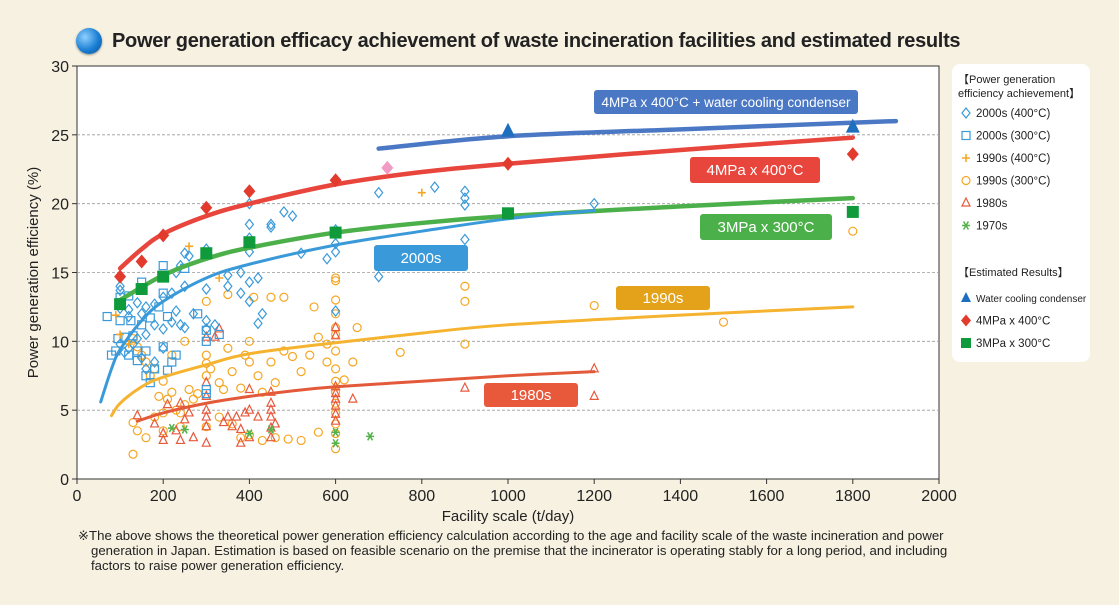 The image size is (1119, 605). I want to click on label-text: 4MPa x 400°C, so click(755, 170).